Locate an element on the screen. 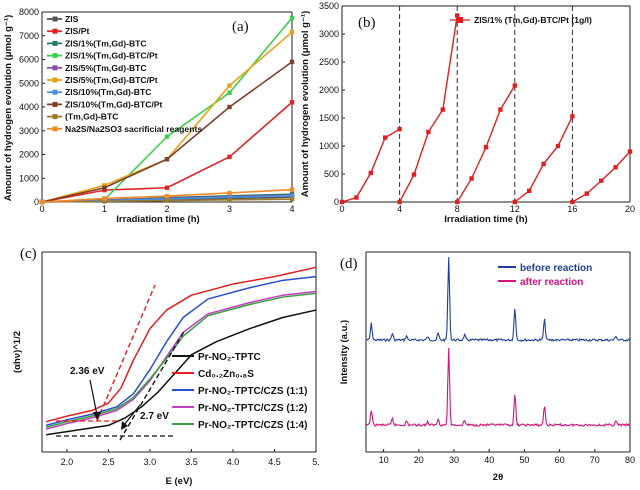  panel-d-label: (d) is located at coordinates (349, 264).